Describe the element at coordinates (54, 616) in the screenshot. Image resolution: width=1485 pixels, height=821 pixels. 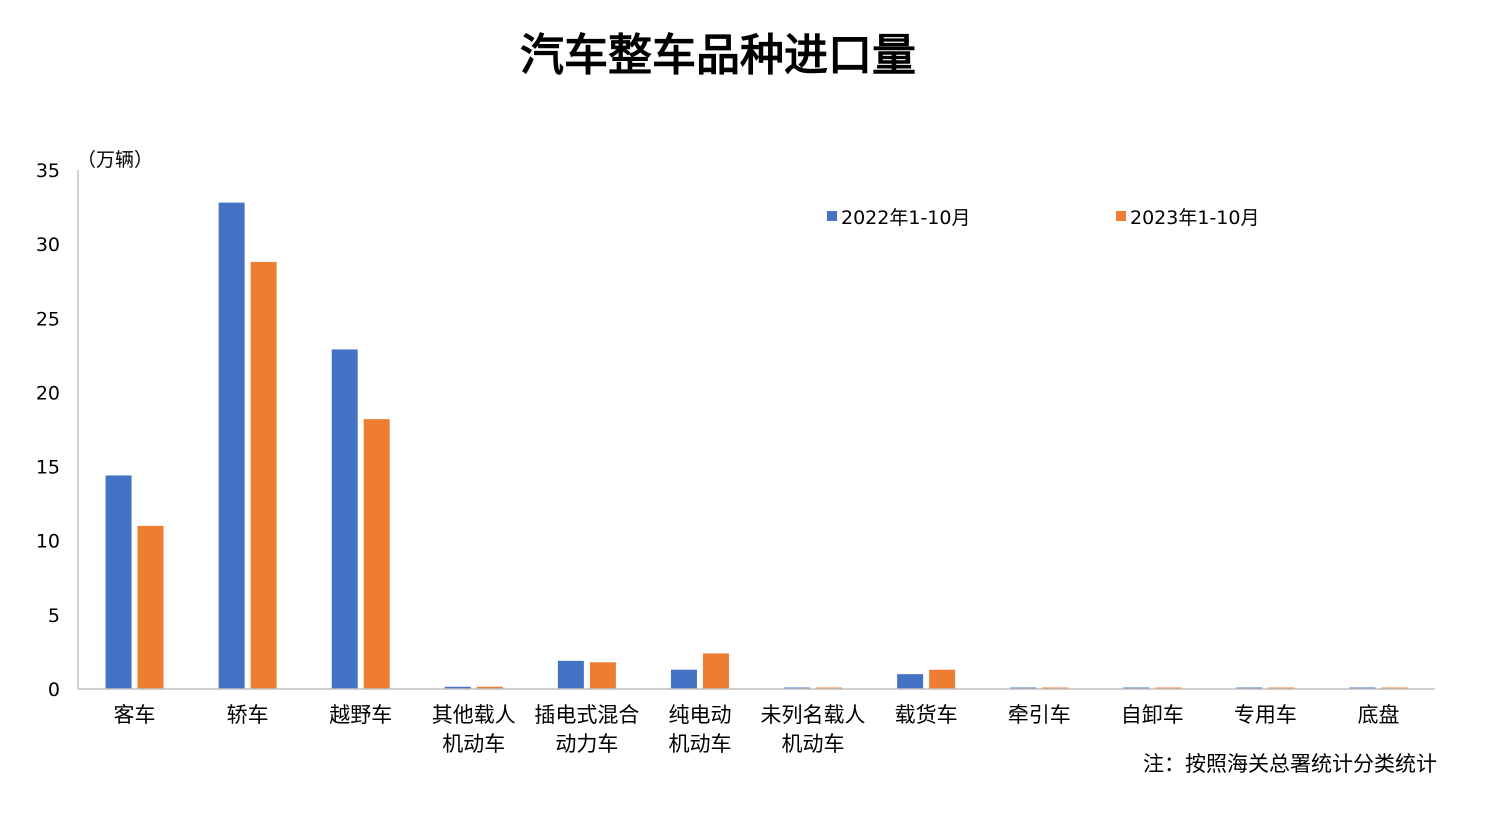
I see `y-tick-label: 5` at that location.